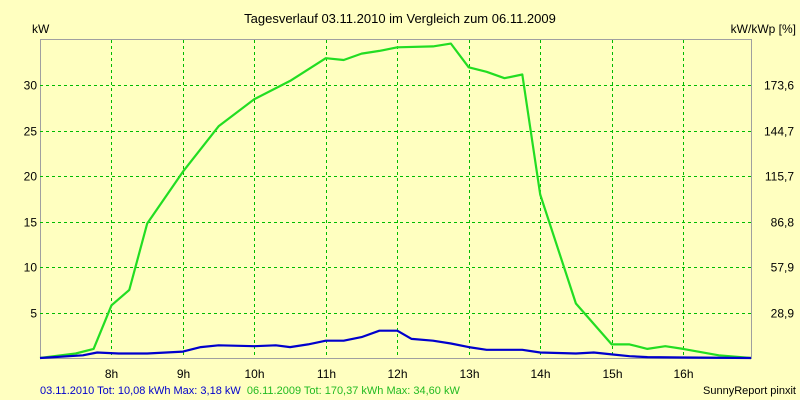  What do you see at coordinates (469, 374) in the screenshot?
I see `x-tick-label: 13h` at bounding box center [469, 374].